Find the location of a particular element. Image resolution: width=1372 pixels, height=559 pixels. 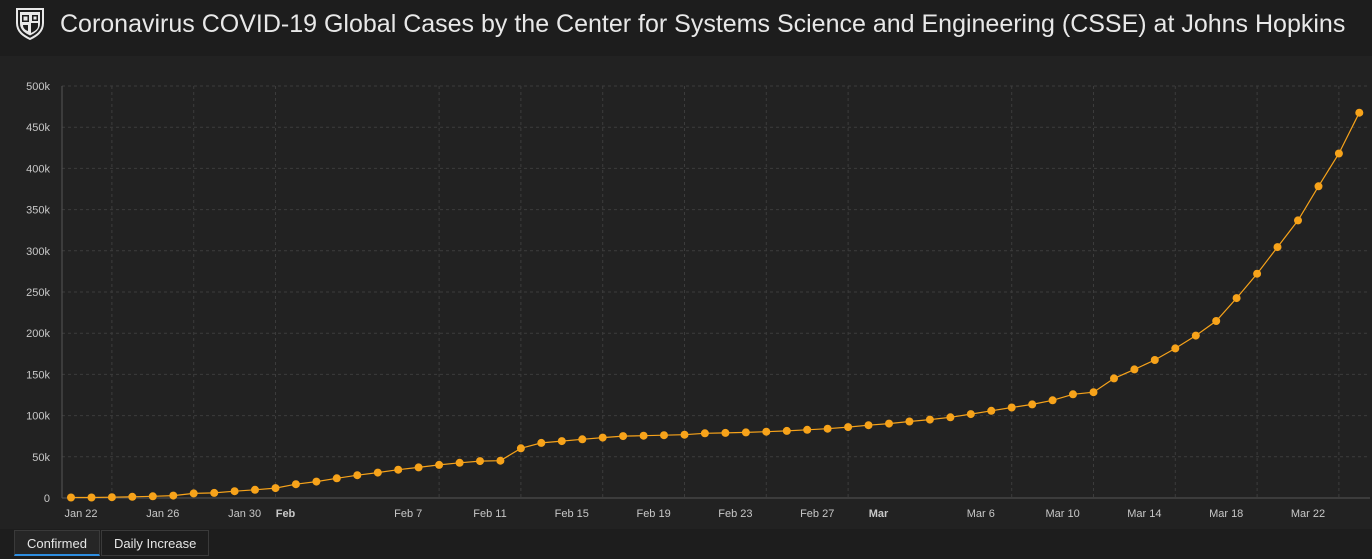

y-tick-label: 200k is located at coordinates (38, 334).